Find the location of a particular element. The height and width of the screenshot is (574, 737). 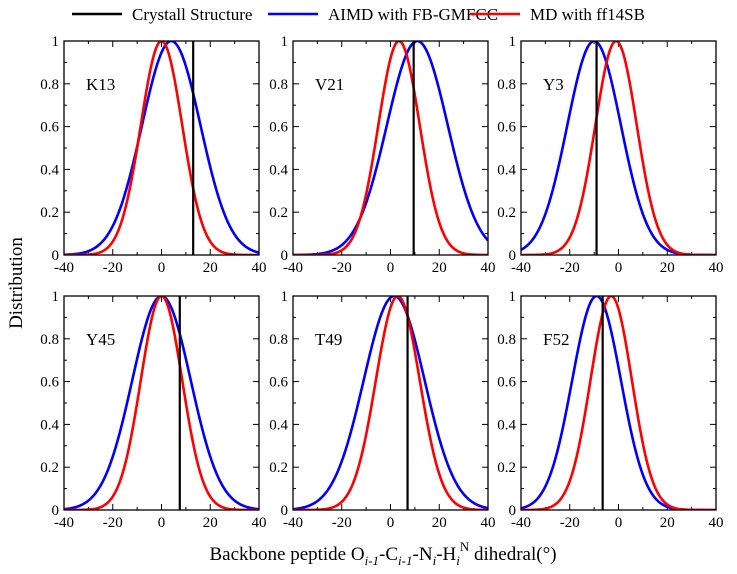

panel-label: F52 is located at coordinates (556, 339).